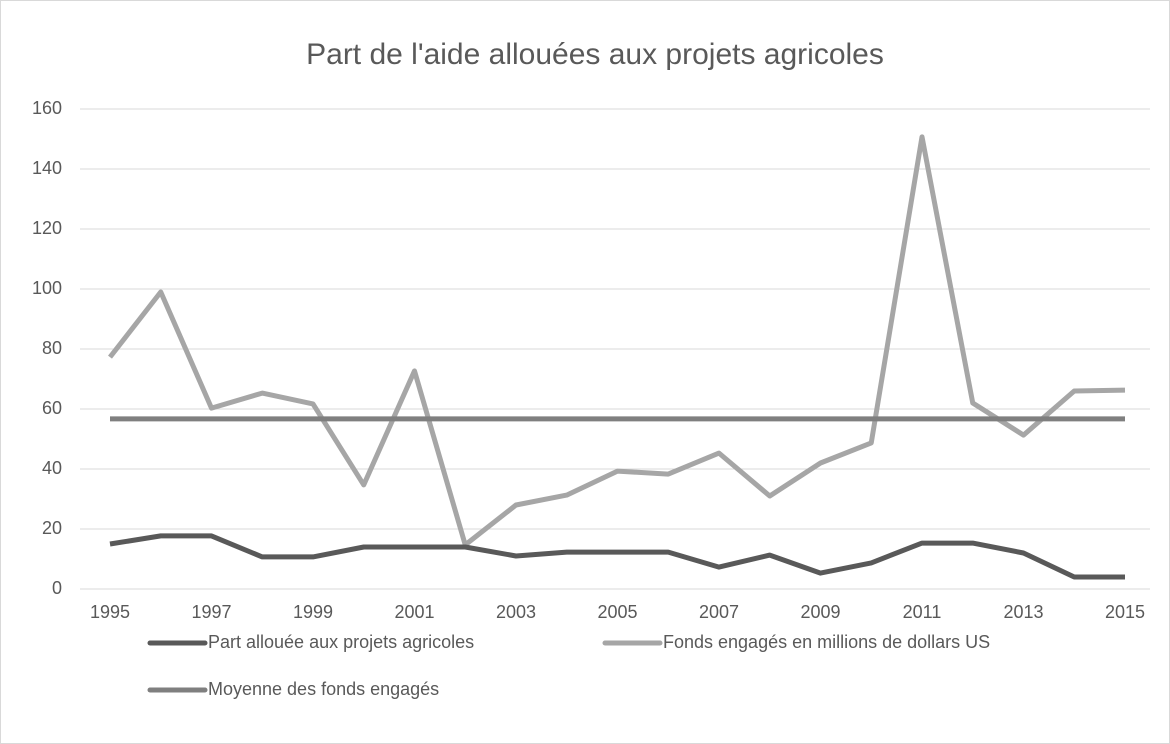 This screenshot has height=744, width=1170. What do you see at coordinates (52, 408) in the screenshot?
I see `y-tick-label: 60` at bounding box center [52, 408].